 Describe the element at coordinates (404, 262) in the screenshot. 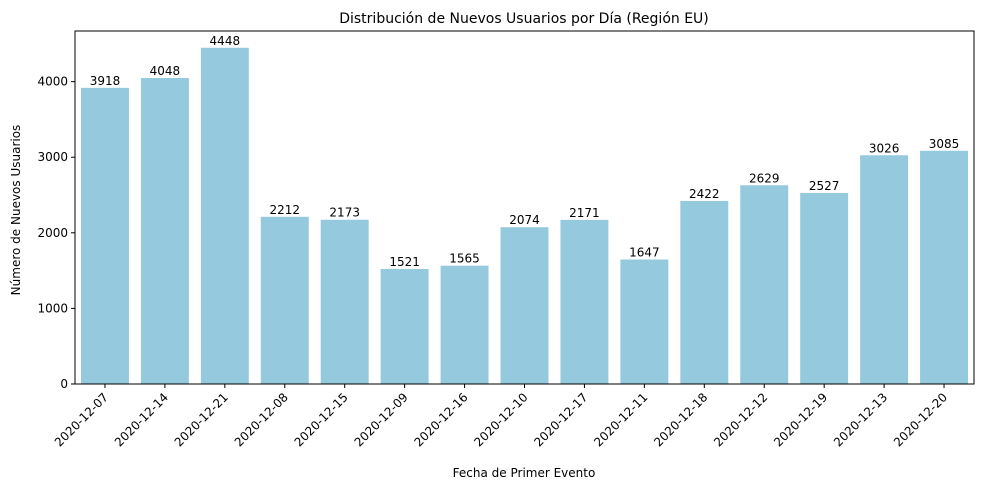

I see `data-label-2020-12-09: 1521` at that location.